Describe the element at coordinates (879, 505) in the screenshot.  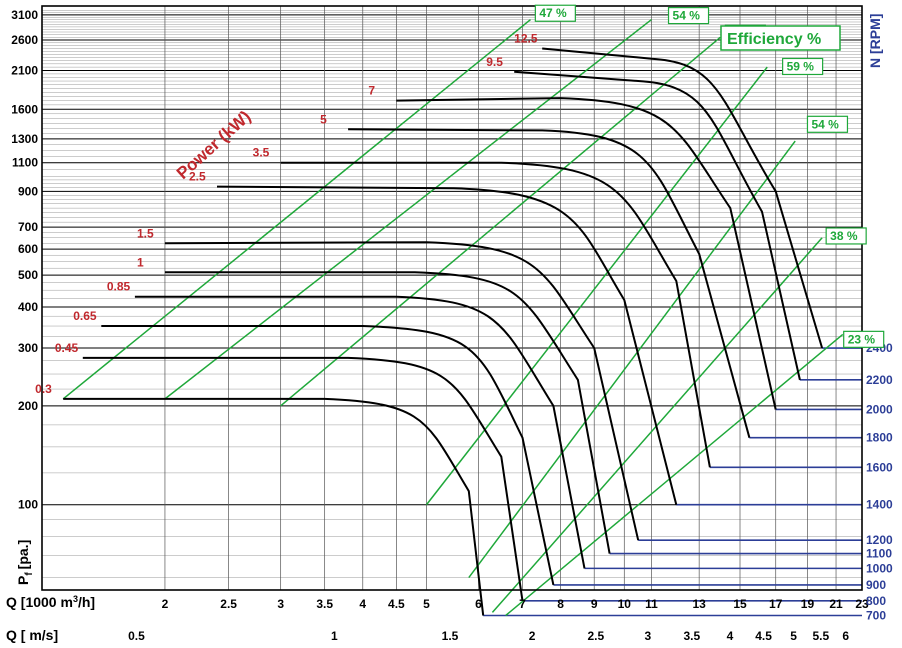
I see `rpm-label: 1400` at that location.